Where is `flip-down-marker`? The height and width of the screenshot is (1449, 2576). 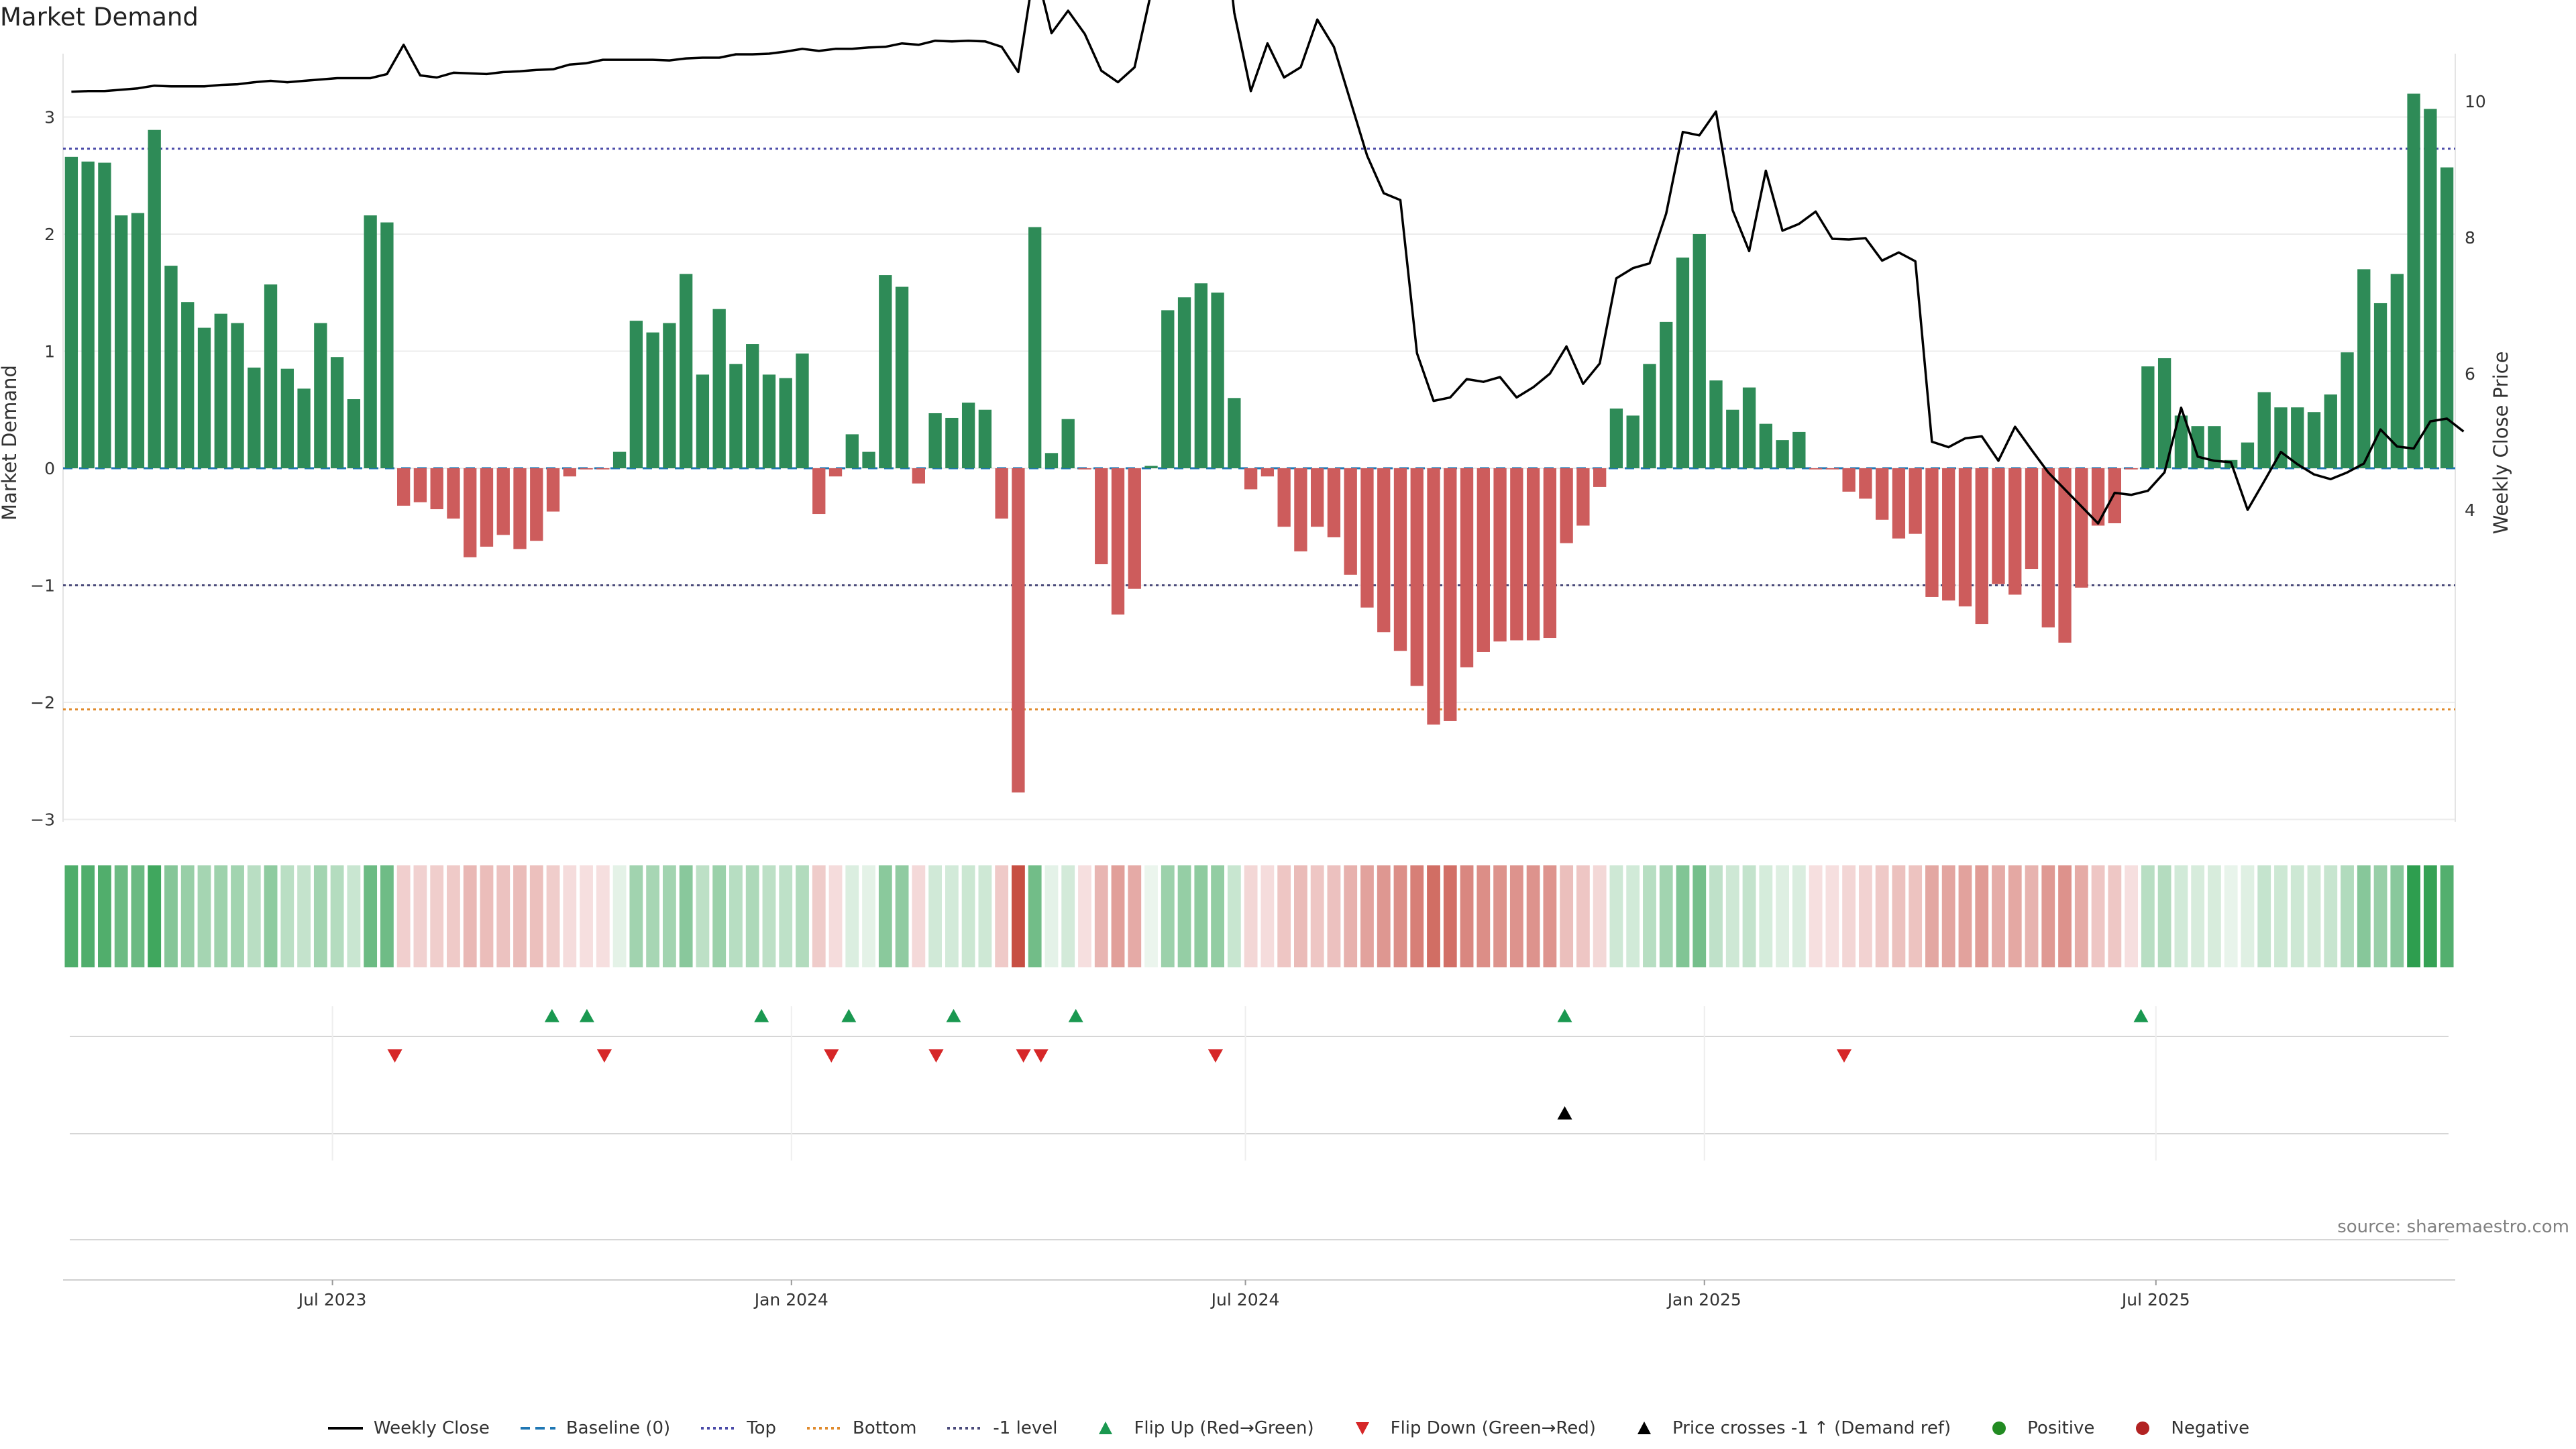 flip-down-marker is located at coordinates (1041, 1056).